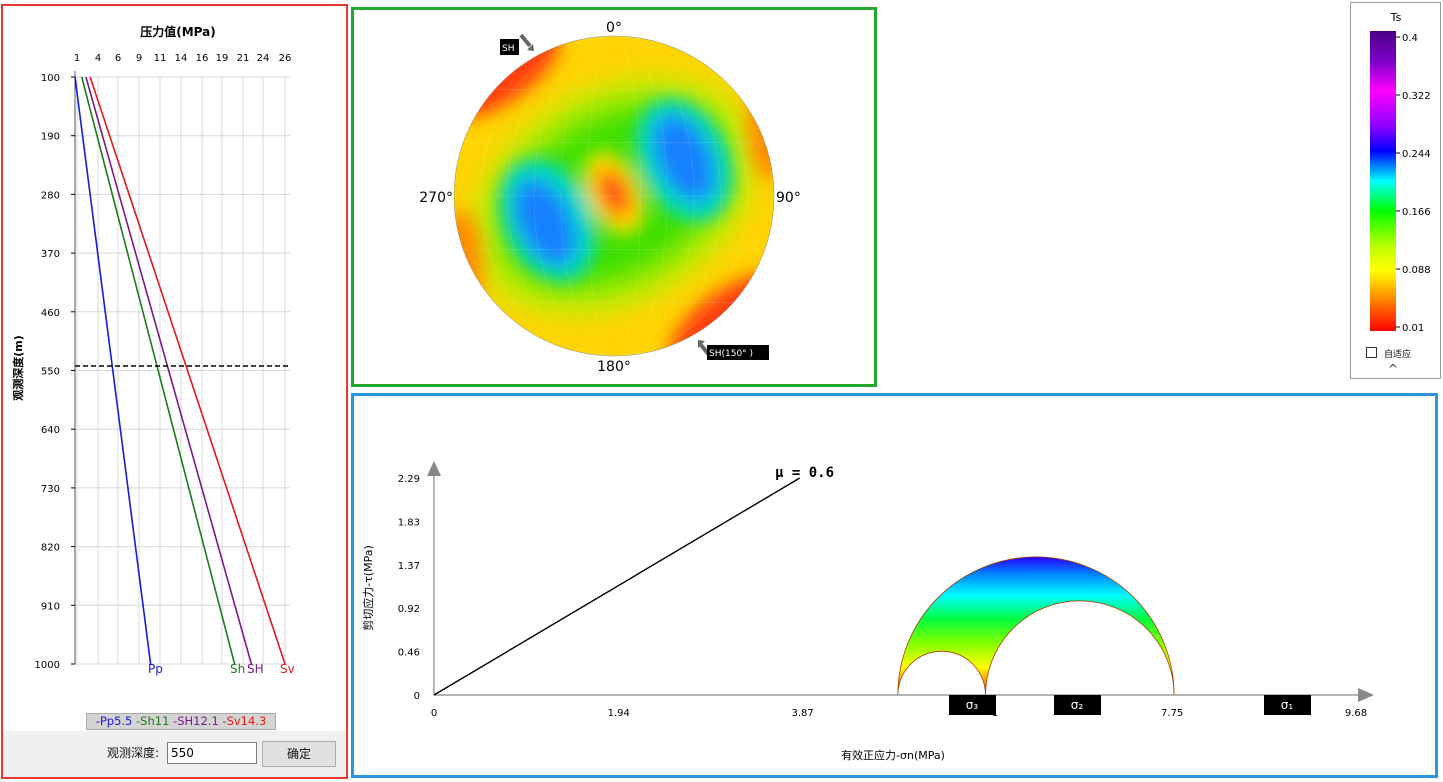 This screenshot has height=782, width=1443. I want to click on depth-tick-label: 280, so click(50, 195).